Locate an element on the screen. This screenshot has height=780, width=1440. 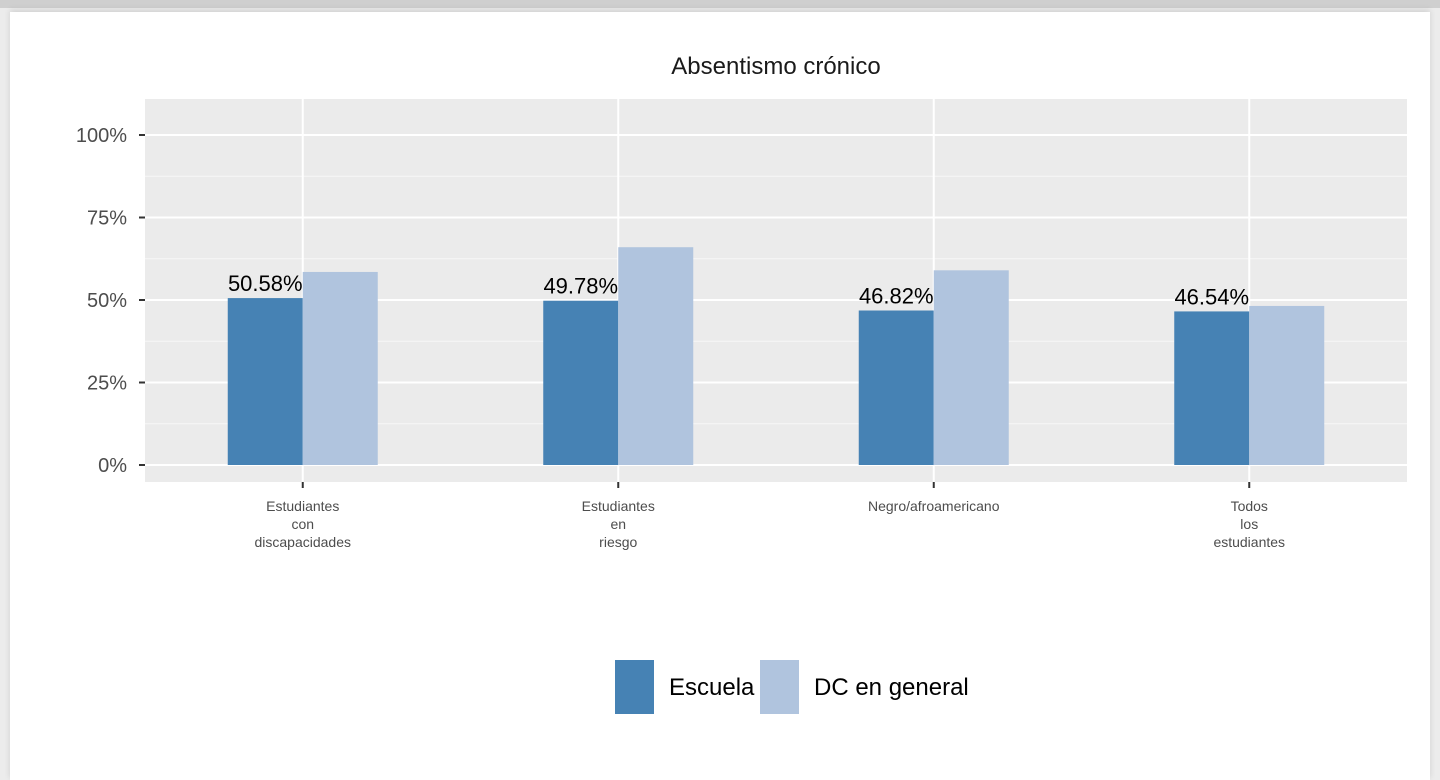
data-label: 49.78% is located at coordinates (580, 286).